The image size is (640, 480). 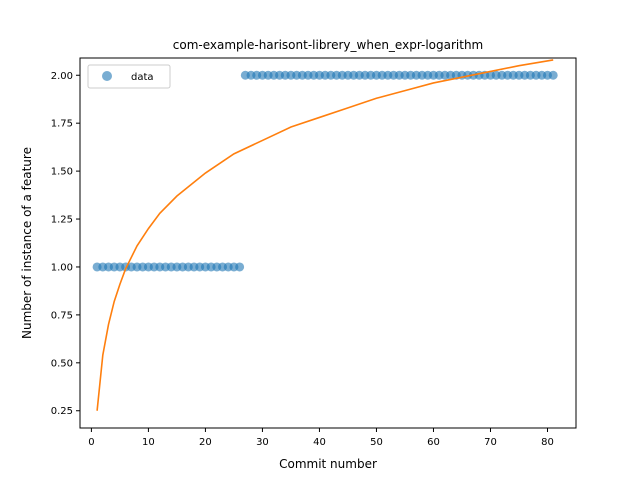 What do you see at coordinates (433, 442) in the screenshot?
I see `x-tick-label: 60` at bounding box center [433, 442].